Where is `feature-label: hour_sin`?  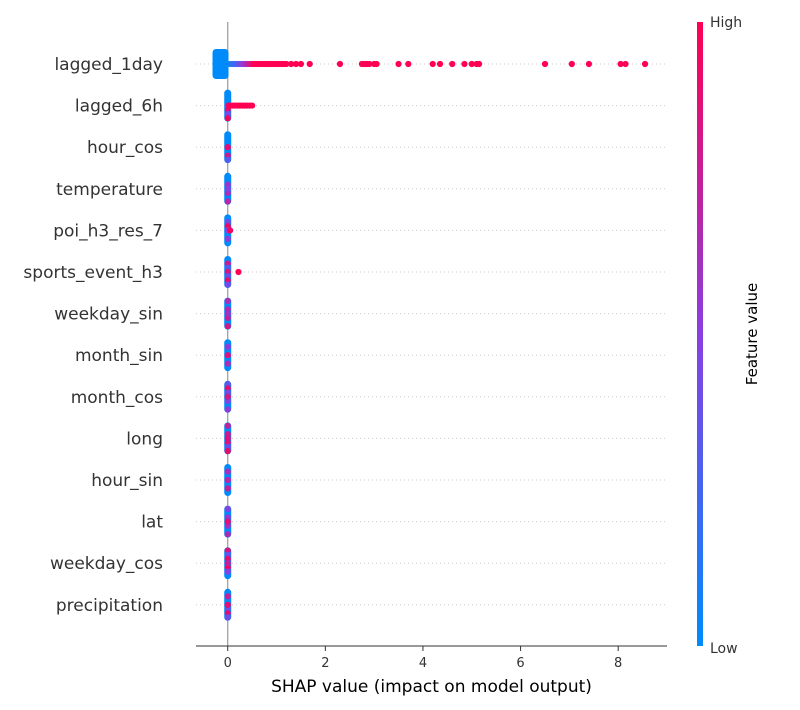 feature-label: hour_sin is located at coordinates (127, 481).